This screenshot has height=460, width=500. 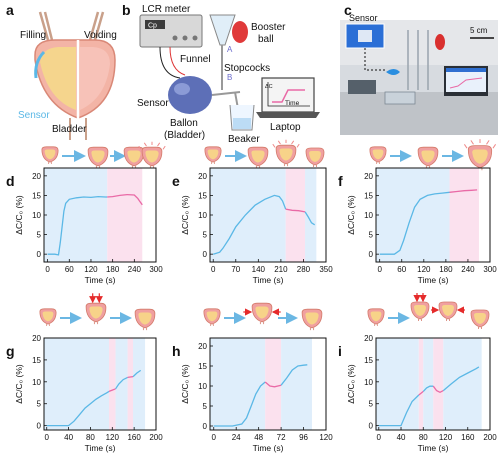 What do you see at coordinates (286, 153) in the screenshot?
I see `e-icon-glow` at bounding box center [286, 153].